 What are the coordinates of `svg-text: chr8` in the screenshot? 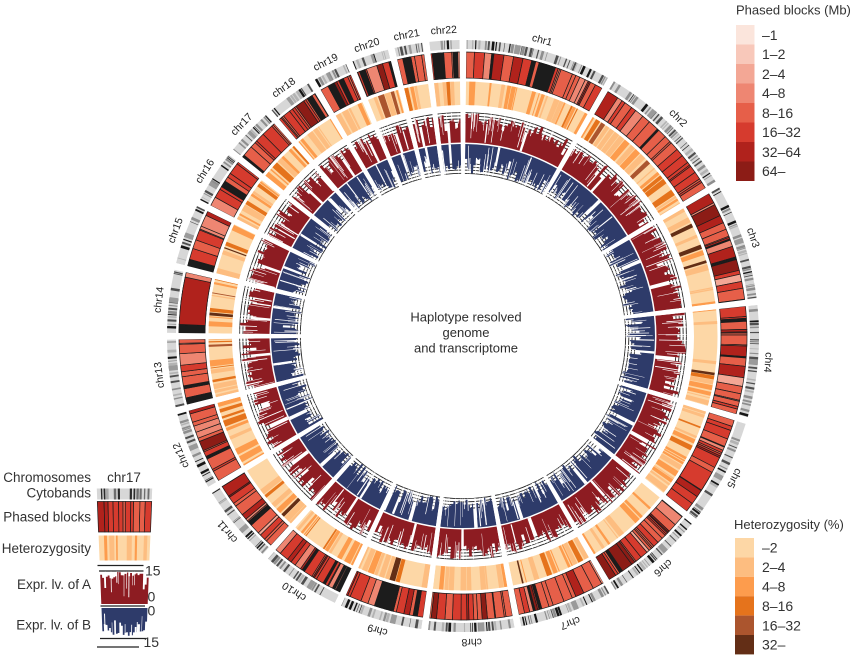 It's located at (471, 642).